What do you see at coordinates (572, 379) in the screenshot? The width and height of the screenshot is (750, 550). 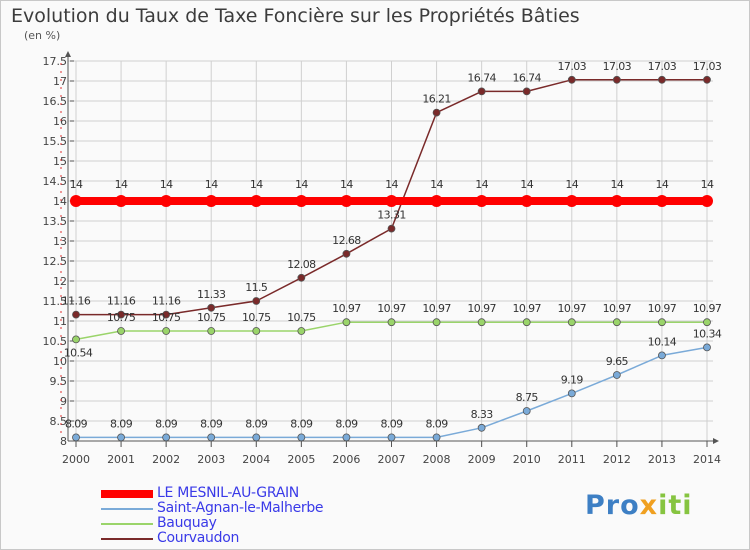 I see `data-label-1: 9.19` at bounding box center [572, 379].